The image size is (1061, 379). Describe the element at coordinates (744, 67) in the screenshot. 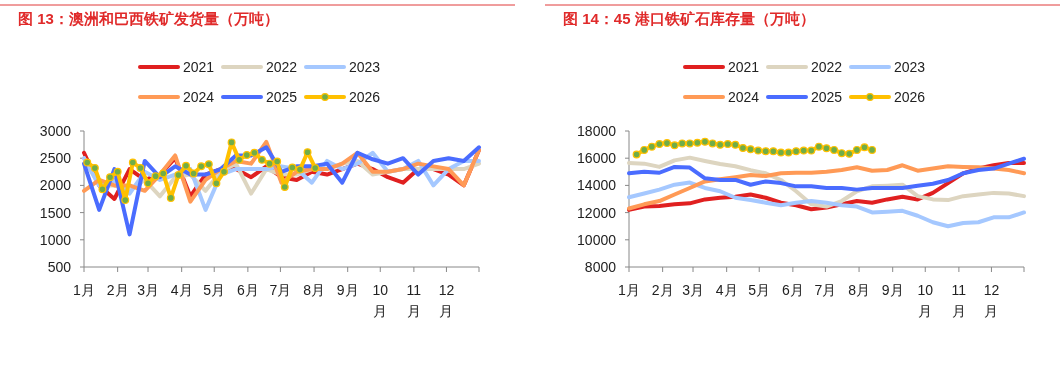

I see `legend-label: 2021` at that location.